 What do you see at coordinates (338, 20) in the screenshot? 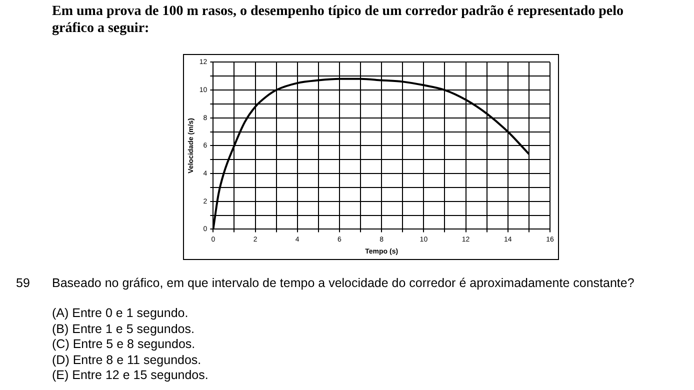
I see `chart-title: Em uma prova de 100 m rasos, o desempenho típico de um corredor padrão é representado pelo gráfico a seguir:` at bounding box center [338, 20].